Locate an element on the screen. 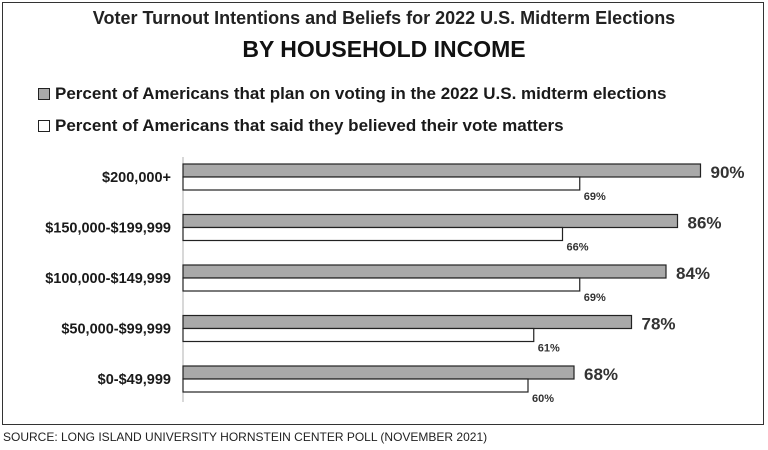  category-label: $150,000-$199,999 is located at coordinates (108, 229).